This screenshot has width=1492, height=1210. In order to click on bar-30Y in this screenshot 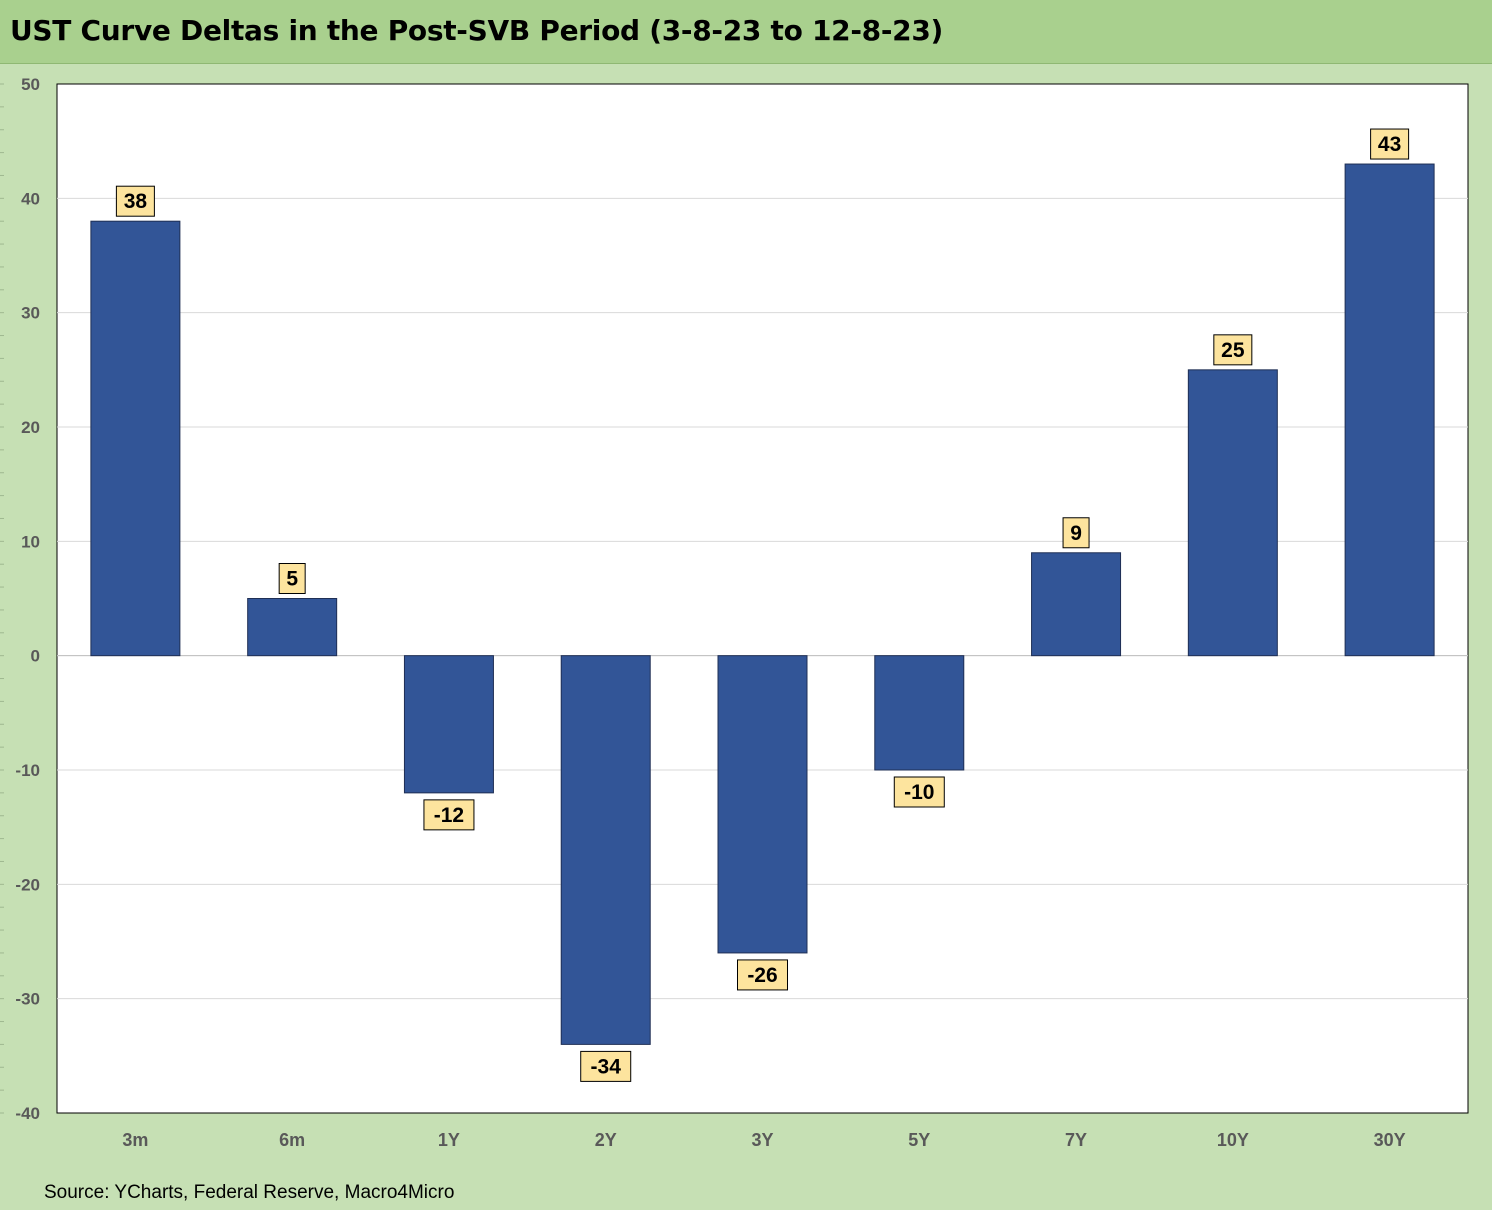, I will do `click(1389, 410)`.